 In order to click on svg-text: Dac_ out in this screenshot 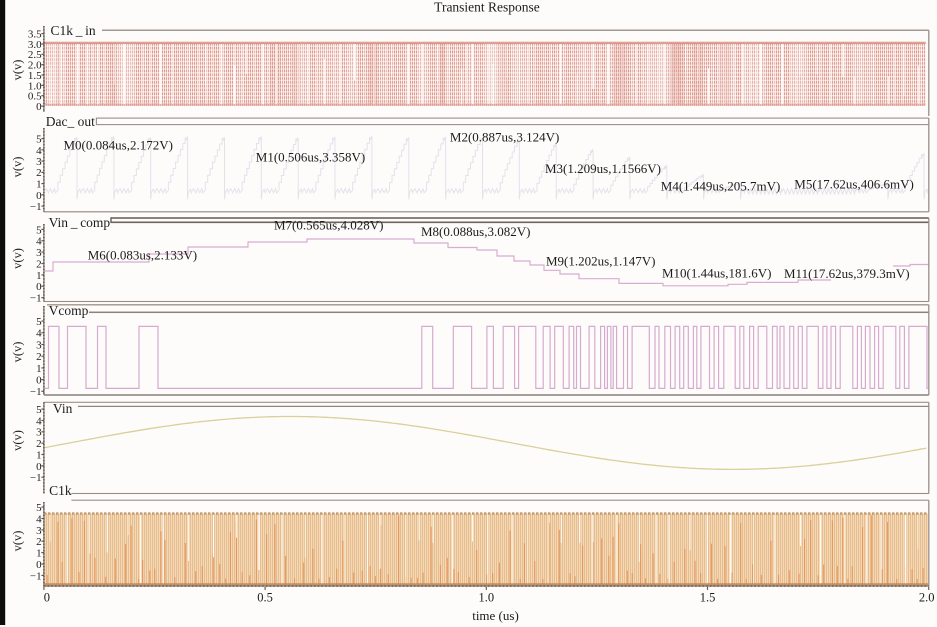, I will do `click(70, 121)`.